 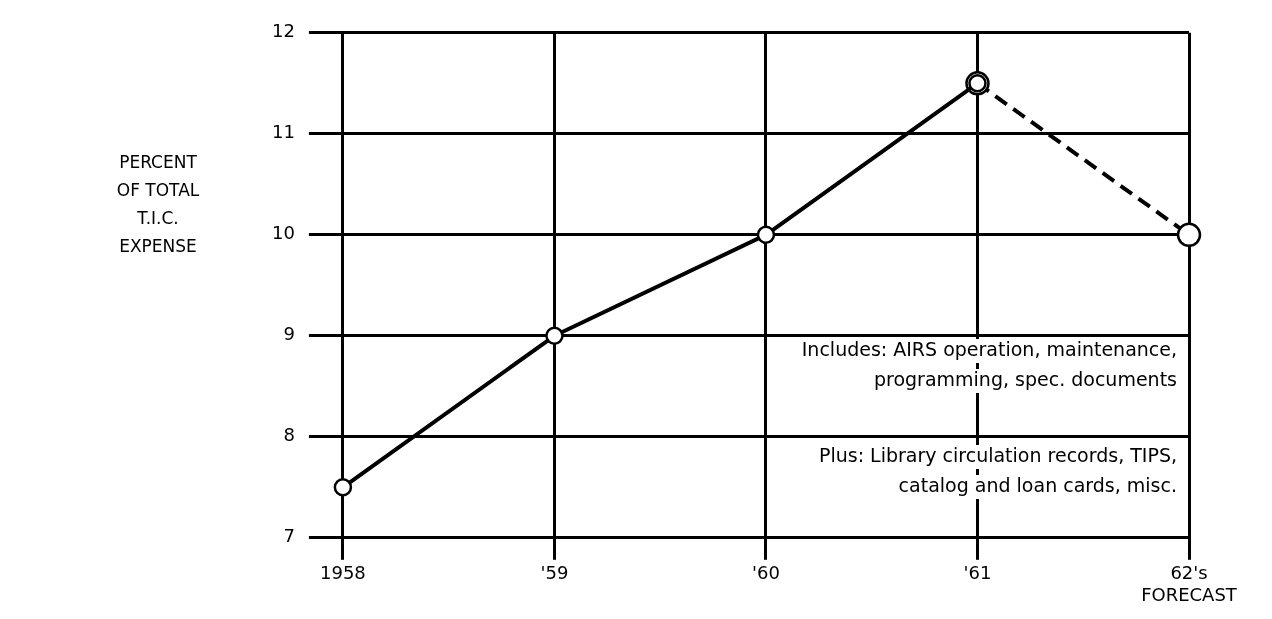 I want to click on y-tick-label: 10, so click(x=283, y=233).